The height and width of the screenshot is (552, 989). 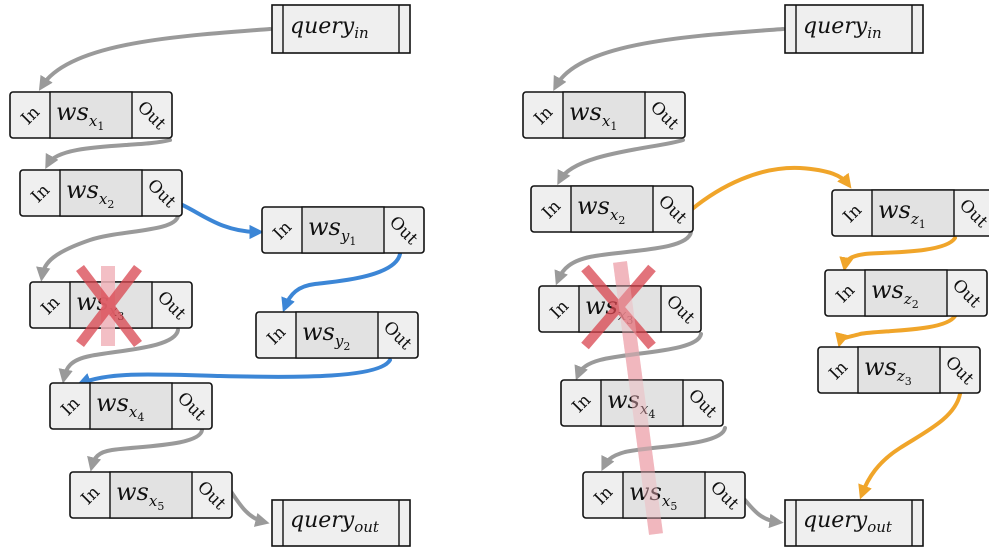 What do you see at coordinates (896, 331) in the screenshot?
I see `edge-z2-to-z3` at bounding box center [896, 331].